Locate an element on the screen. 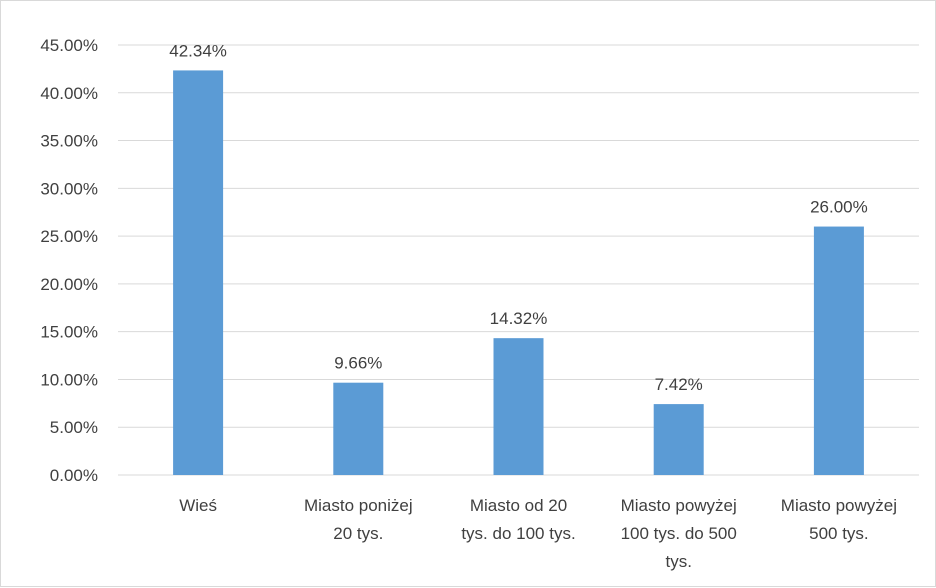 This screenshot has width=936, height=588. data-label: 26.00% is located at coordinates (839, 207).